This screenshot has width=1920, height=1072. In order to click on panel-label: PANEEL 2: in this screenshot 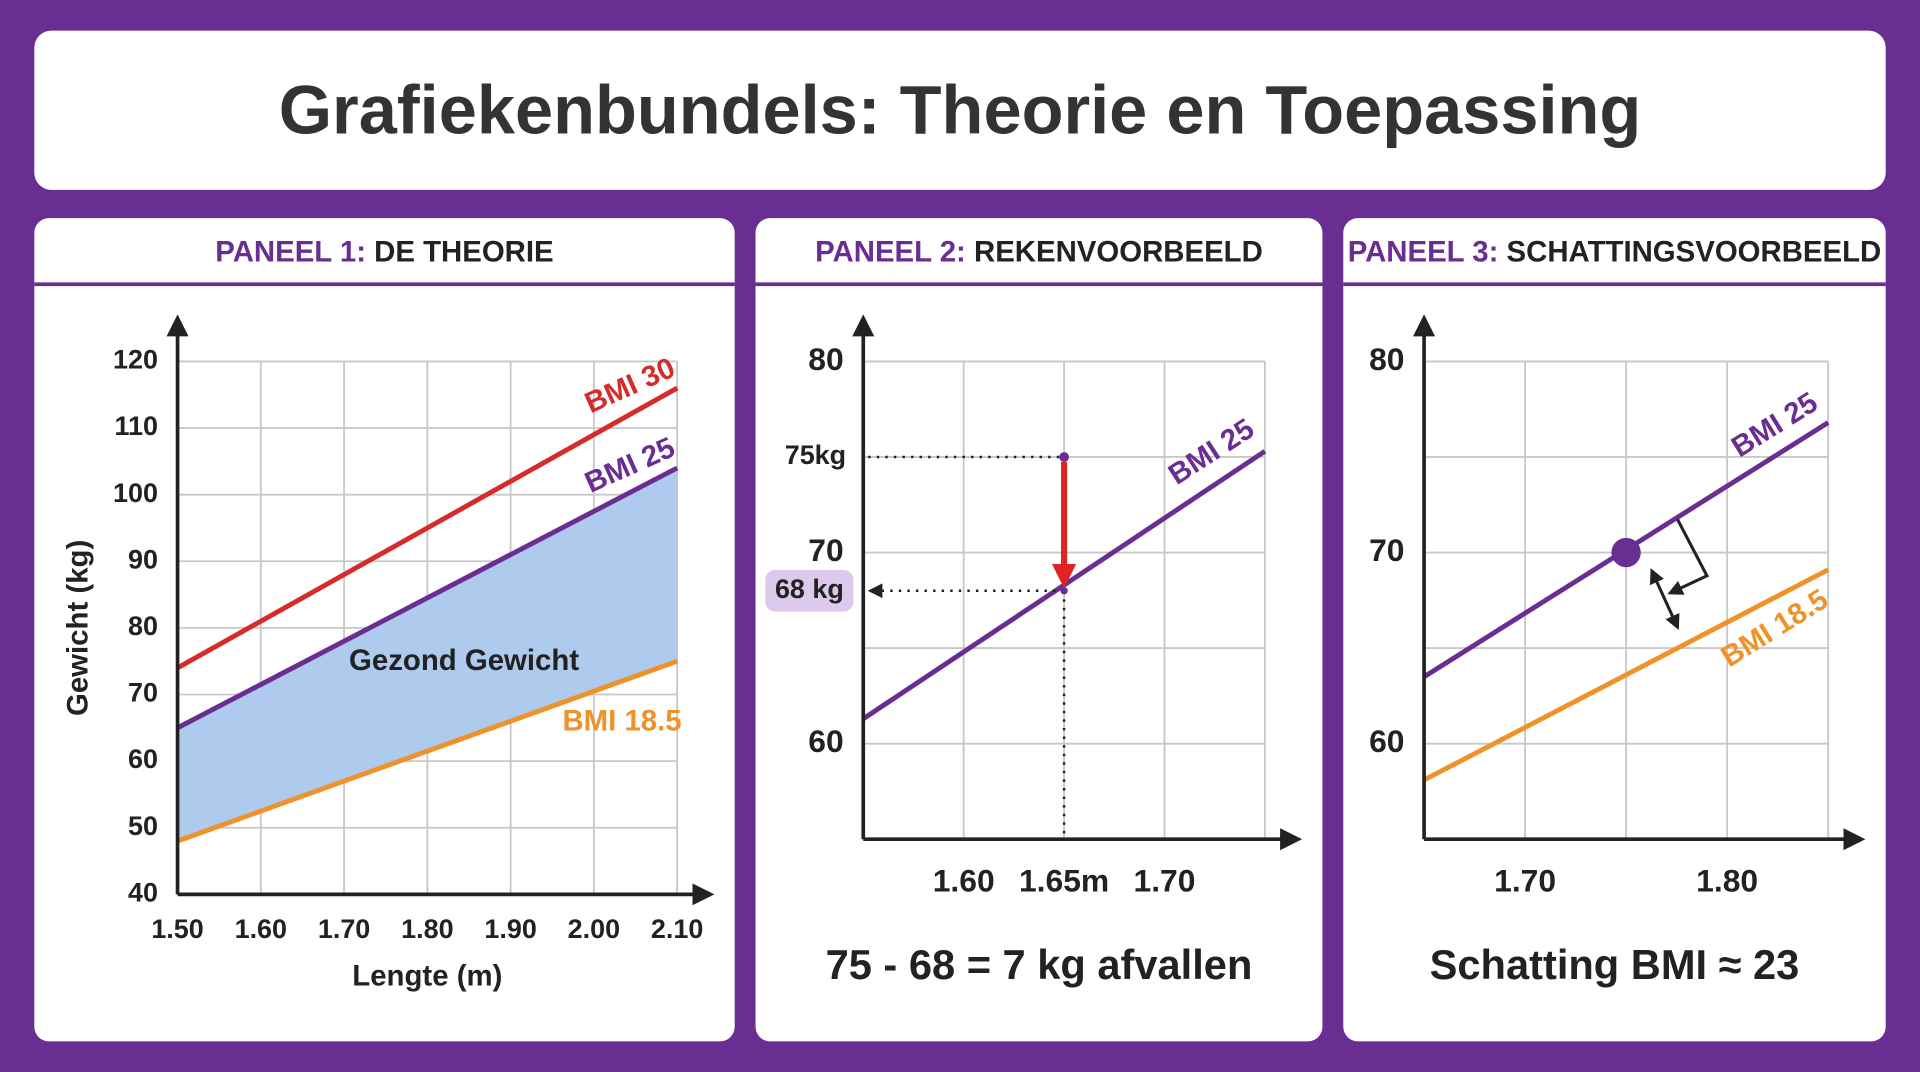, I will do `click(890, 251)`.